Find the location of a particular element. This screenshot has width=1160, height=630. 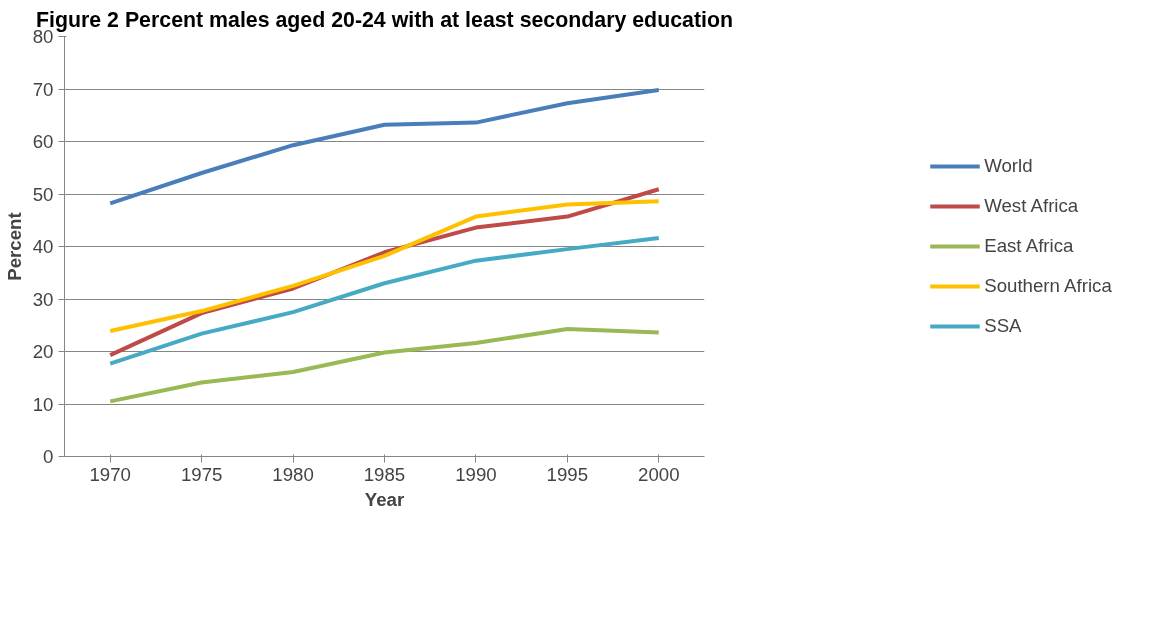

y-tick-label: 0 is located at coordinates (48, 456).